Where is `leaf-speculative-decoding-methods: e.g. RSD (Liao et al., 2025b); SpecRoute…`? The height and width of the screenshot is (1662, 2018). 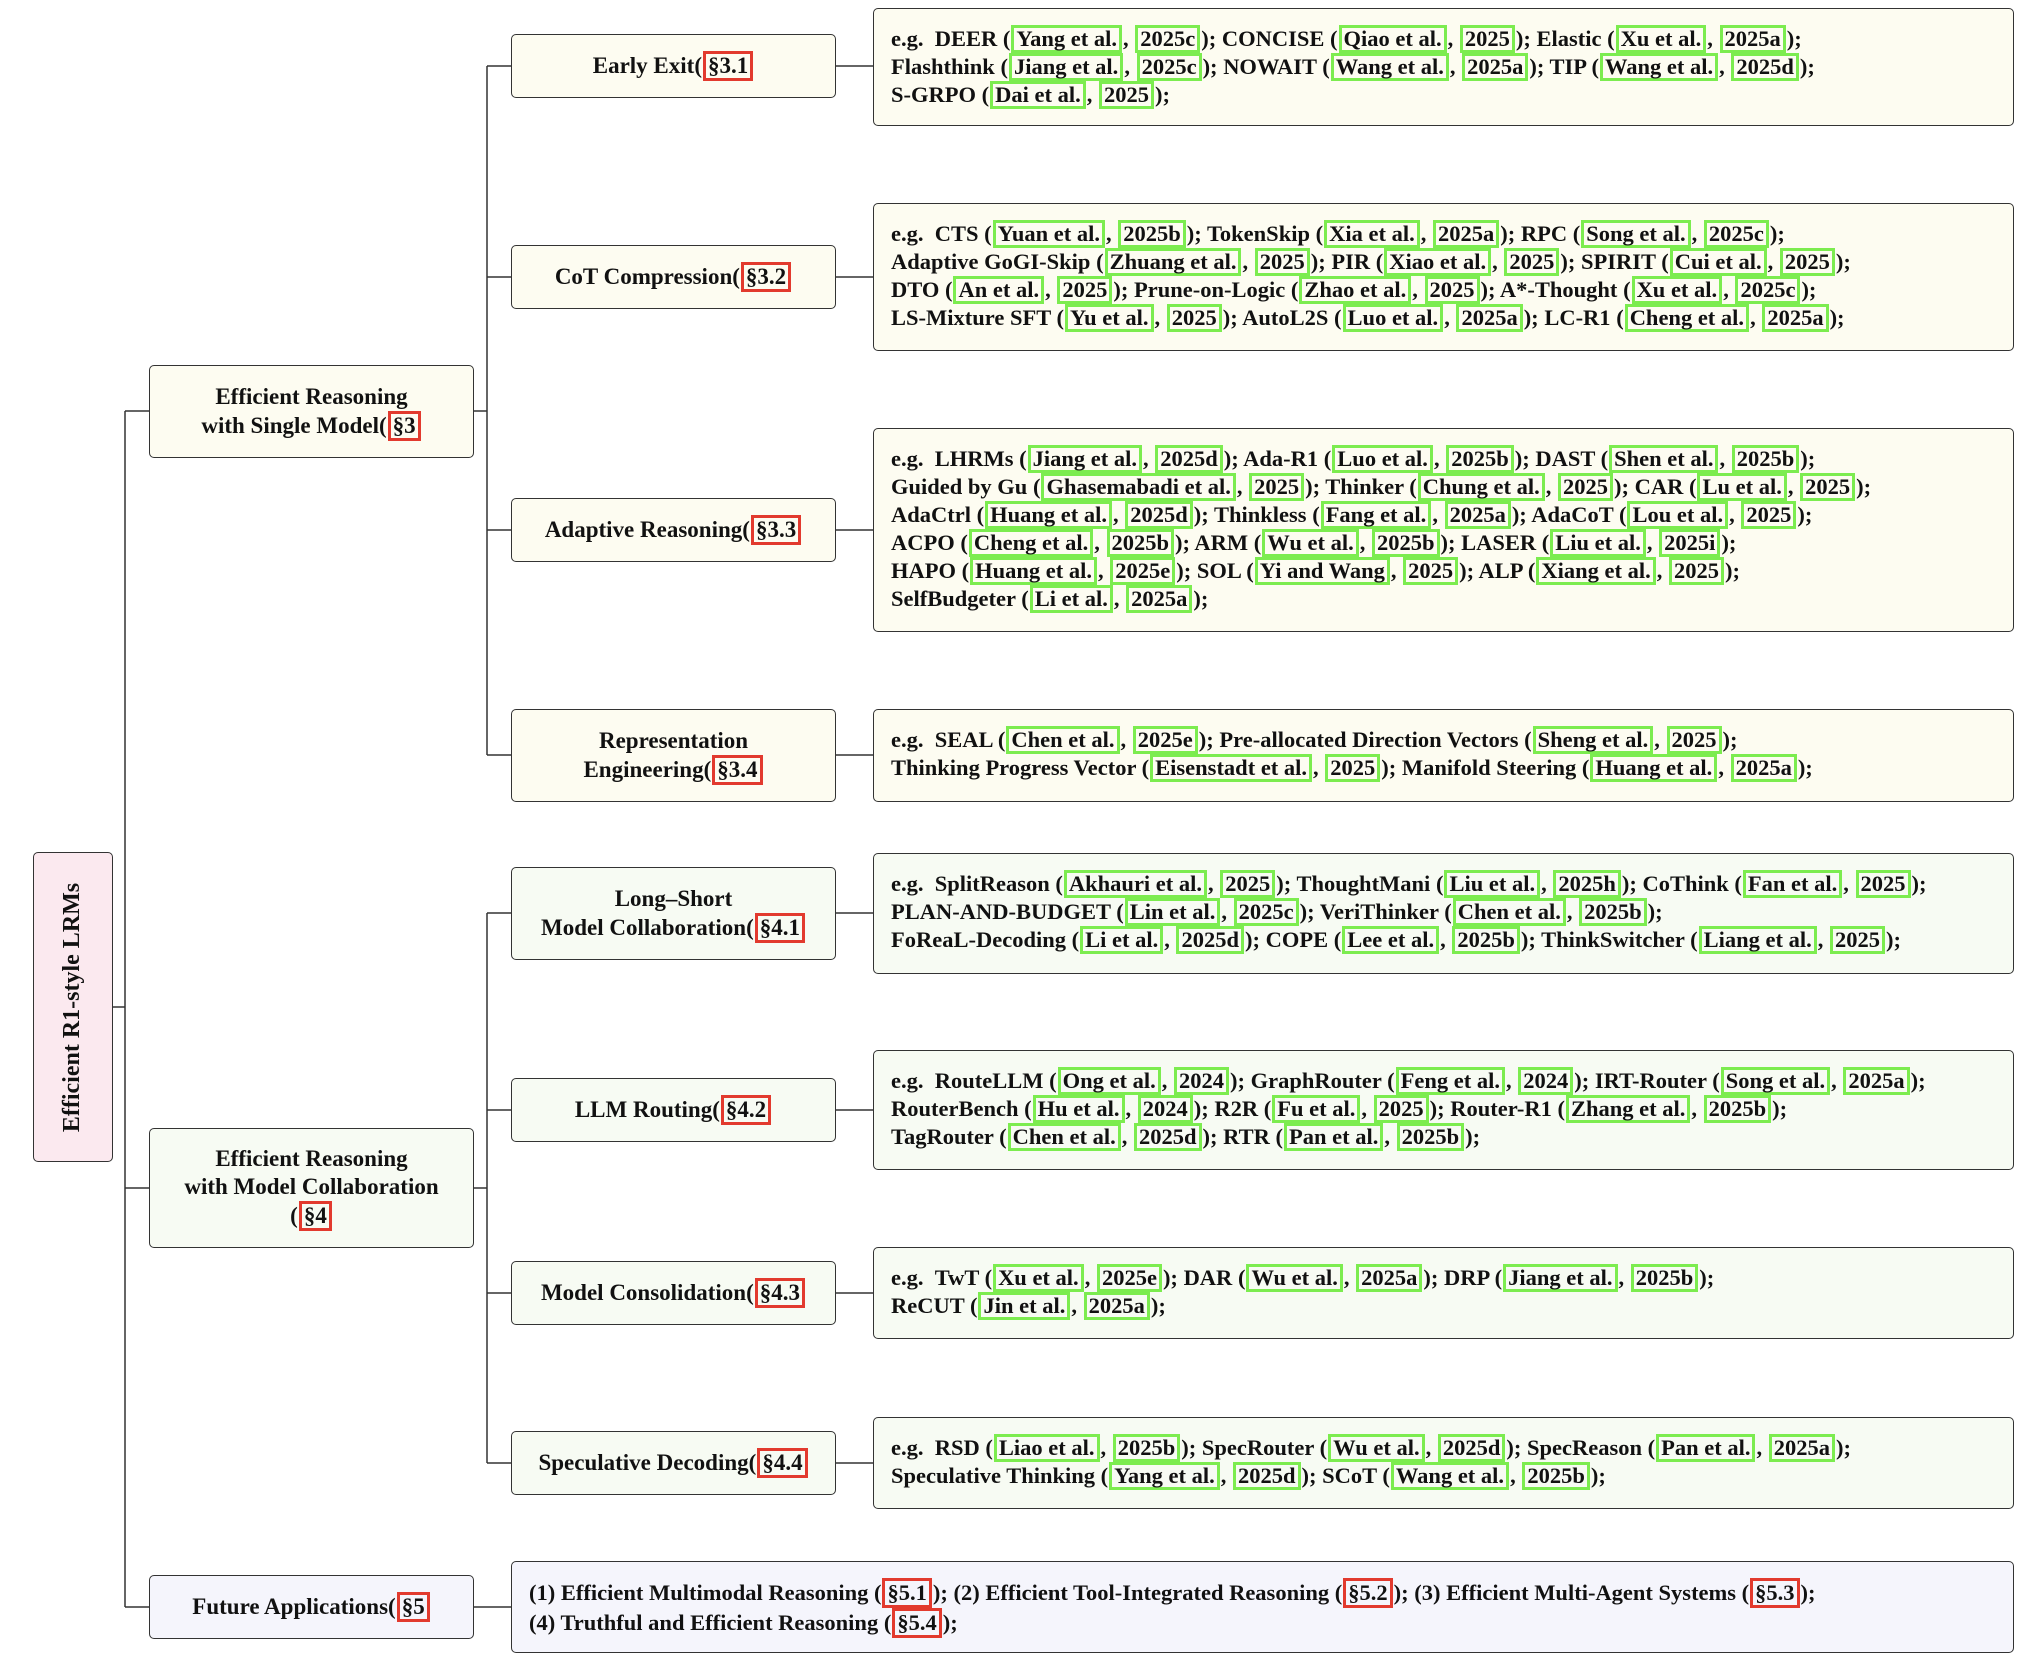 leaf-speculative-decoding-methods: e.g. RSD (Liao et al., 2025b); SpecRoute… is located at coordinates (1443, 1463).